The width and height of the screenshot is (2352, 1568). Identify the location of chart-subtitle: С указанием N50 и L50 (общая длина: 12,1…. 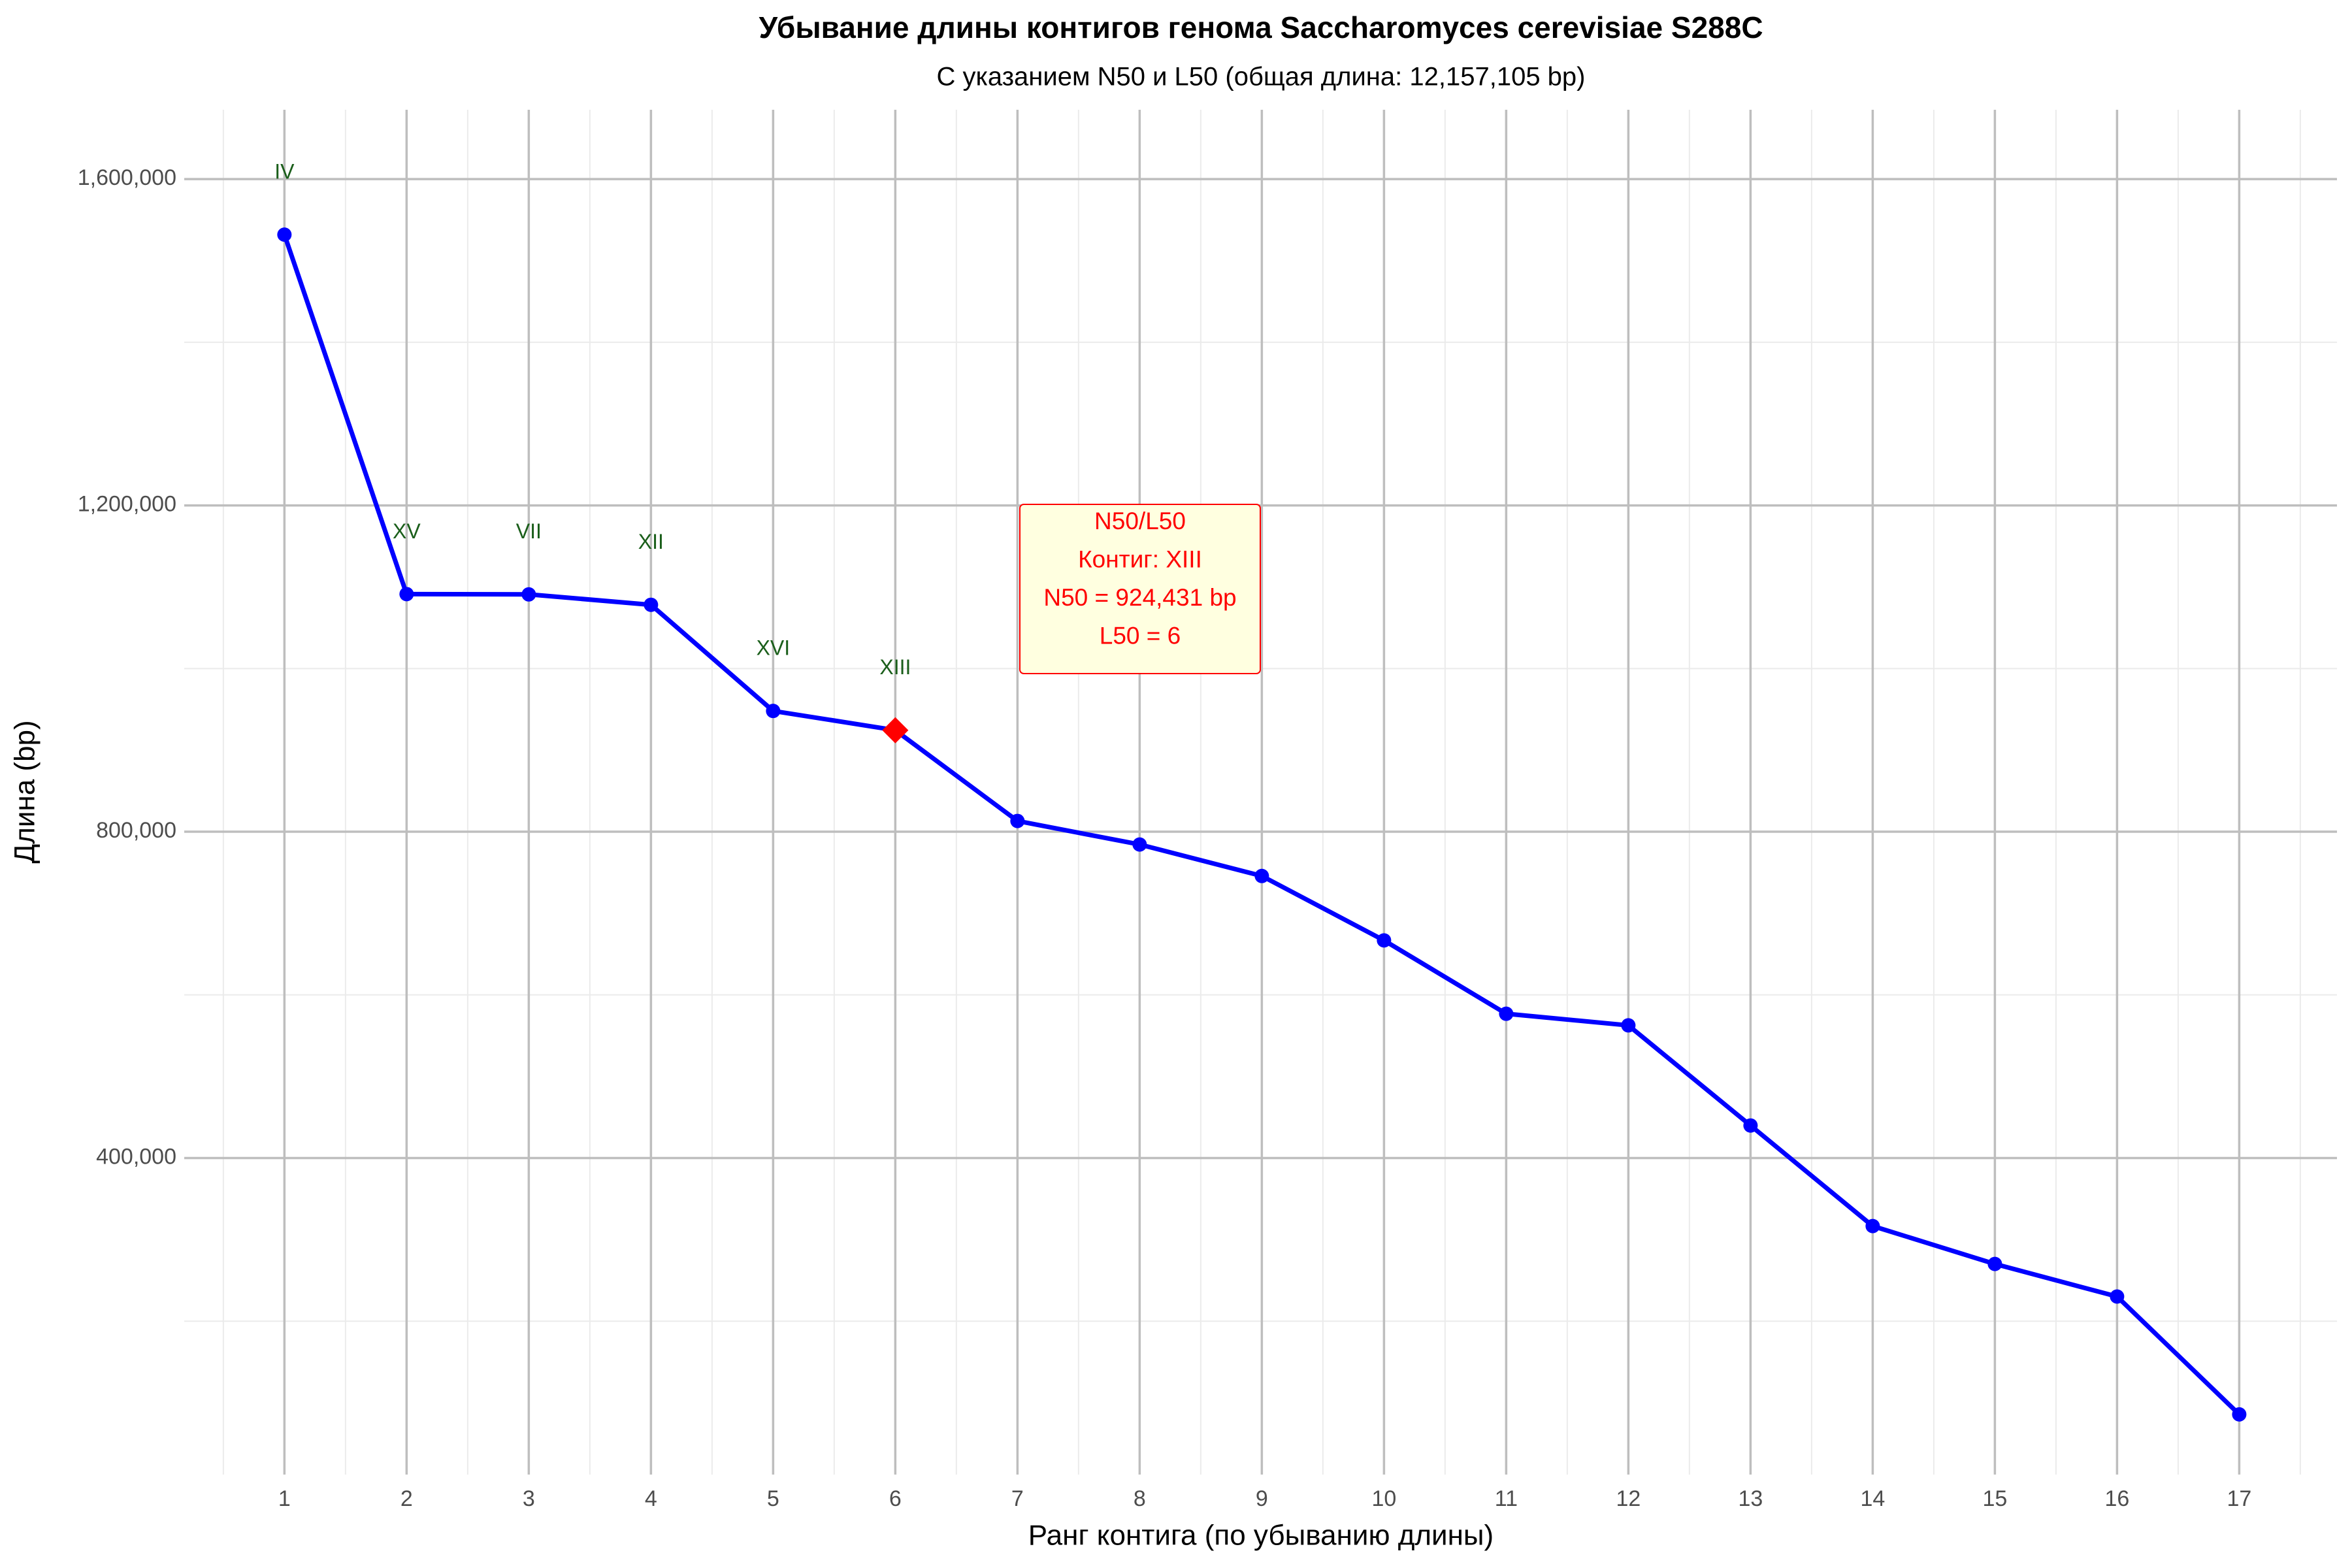
(1261, 77).